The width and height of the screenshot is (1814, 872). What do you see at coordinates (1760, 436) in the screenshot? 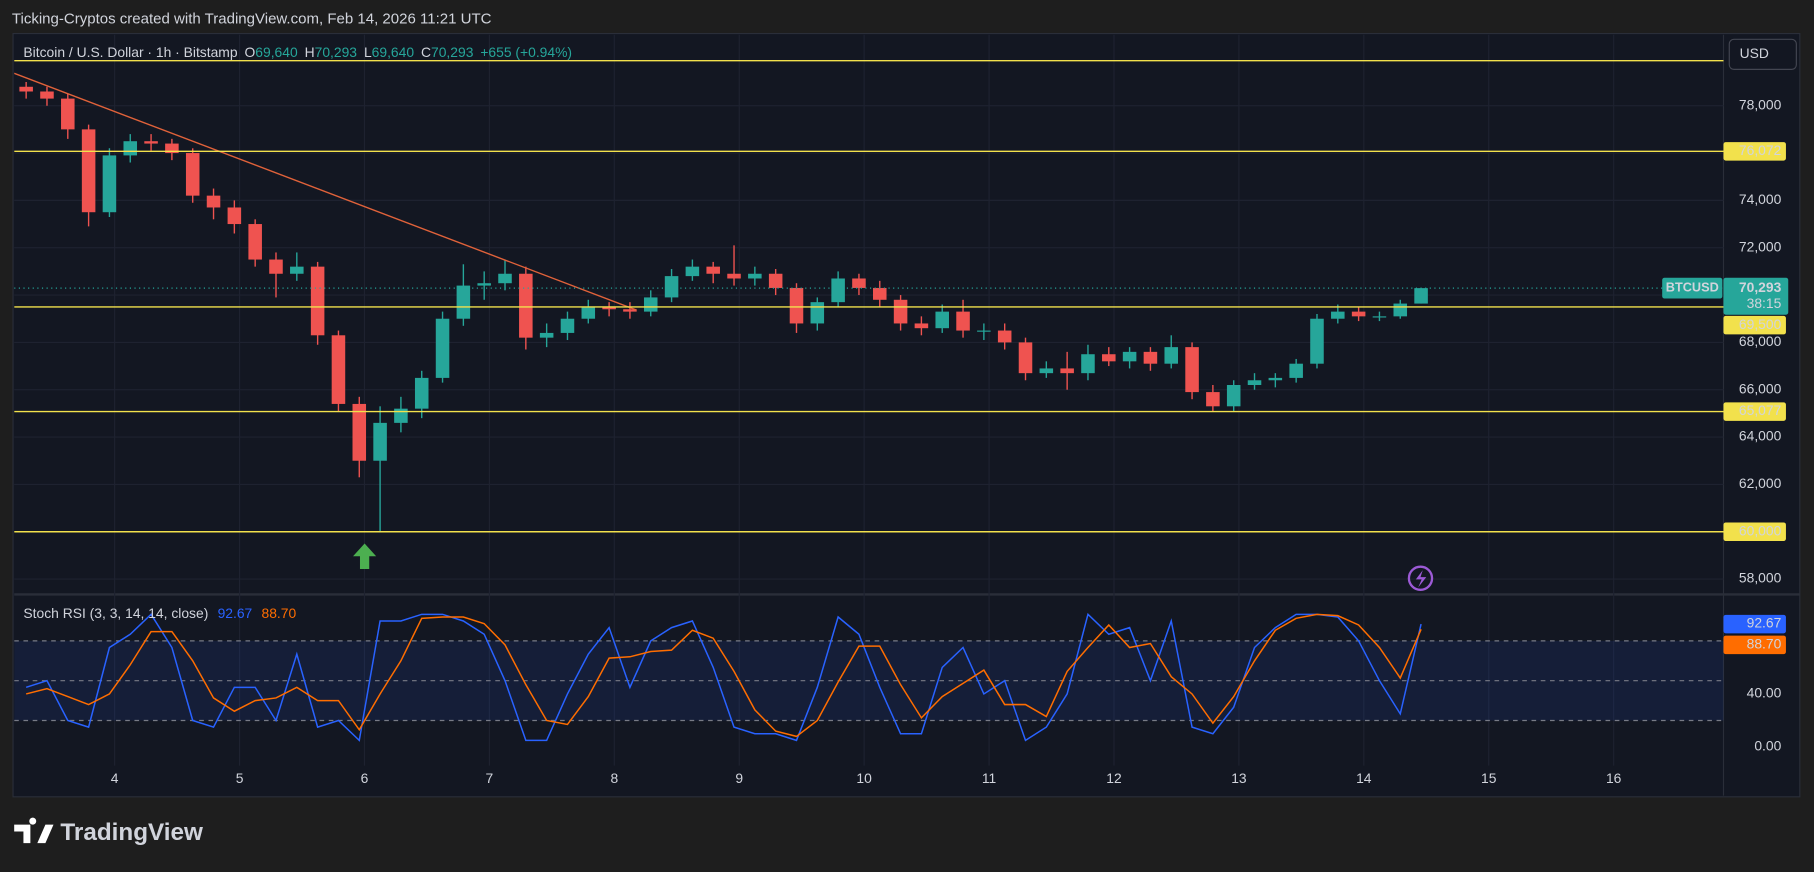
I see `y-tick-label: 64,000` at bounding box center [1760, 436].